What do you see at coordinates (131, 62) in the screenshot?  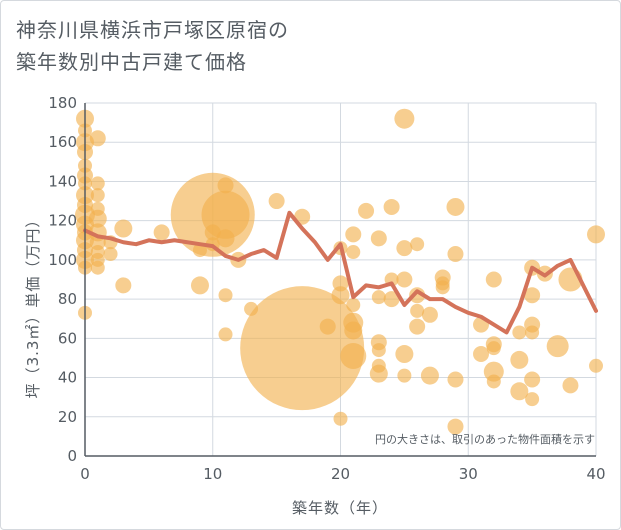 I see `chart-title-line-2: 築年数別中古戸建て価格` at bounding box center [131, 62].